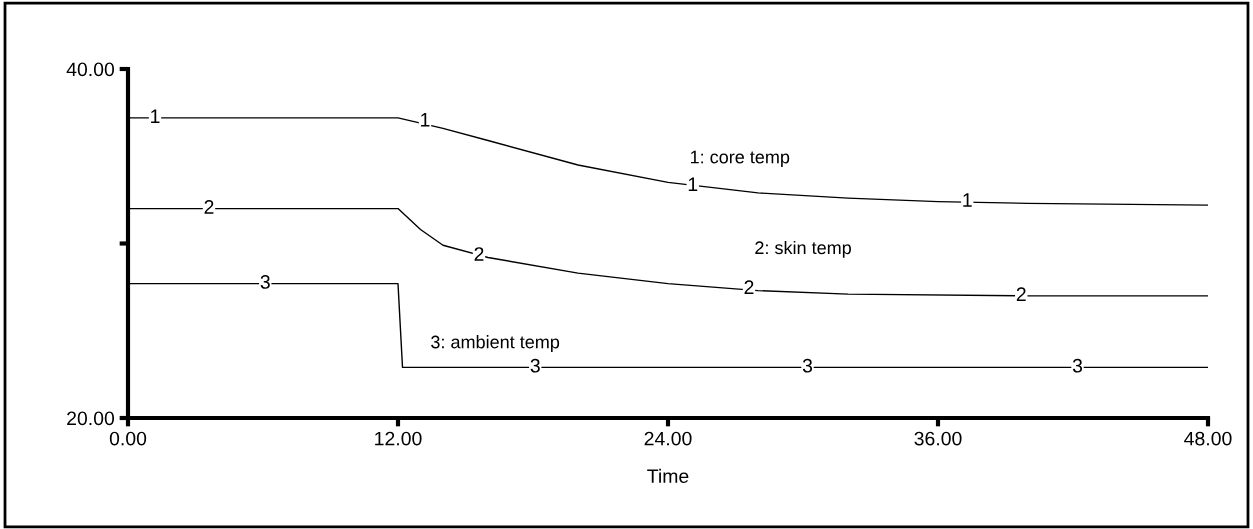  Describe the element at coordinates (1208, 438) in the screenshot. I see `x-tick-label: 48.00` at that location.